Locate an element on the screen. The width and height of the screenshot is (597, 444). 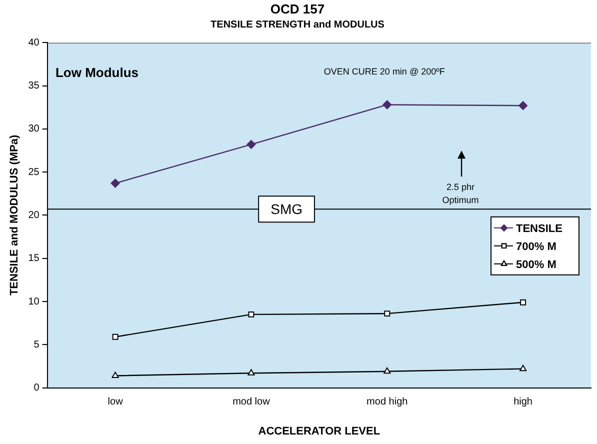
y-tick-label: 15 is located at coordinates (34, 258).